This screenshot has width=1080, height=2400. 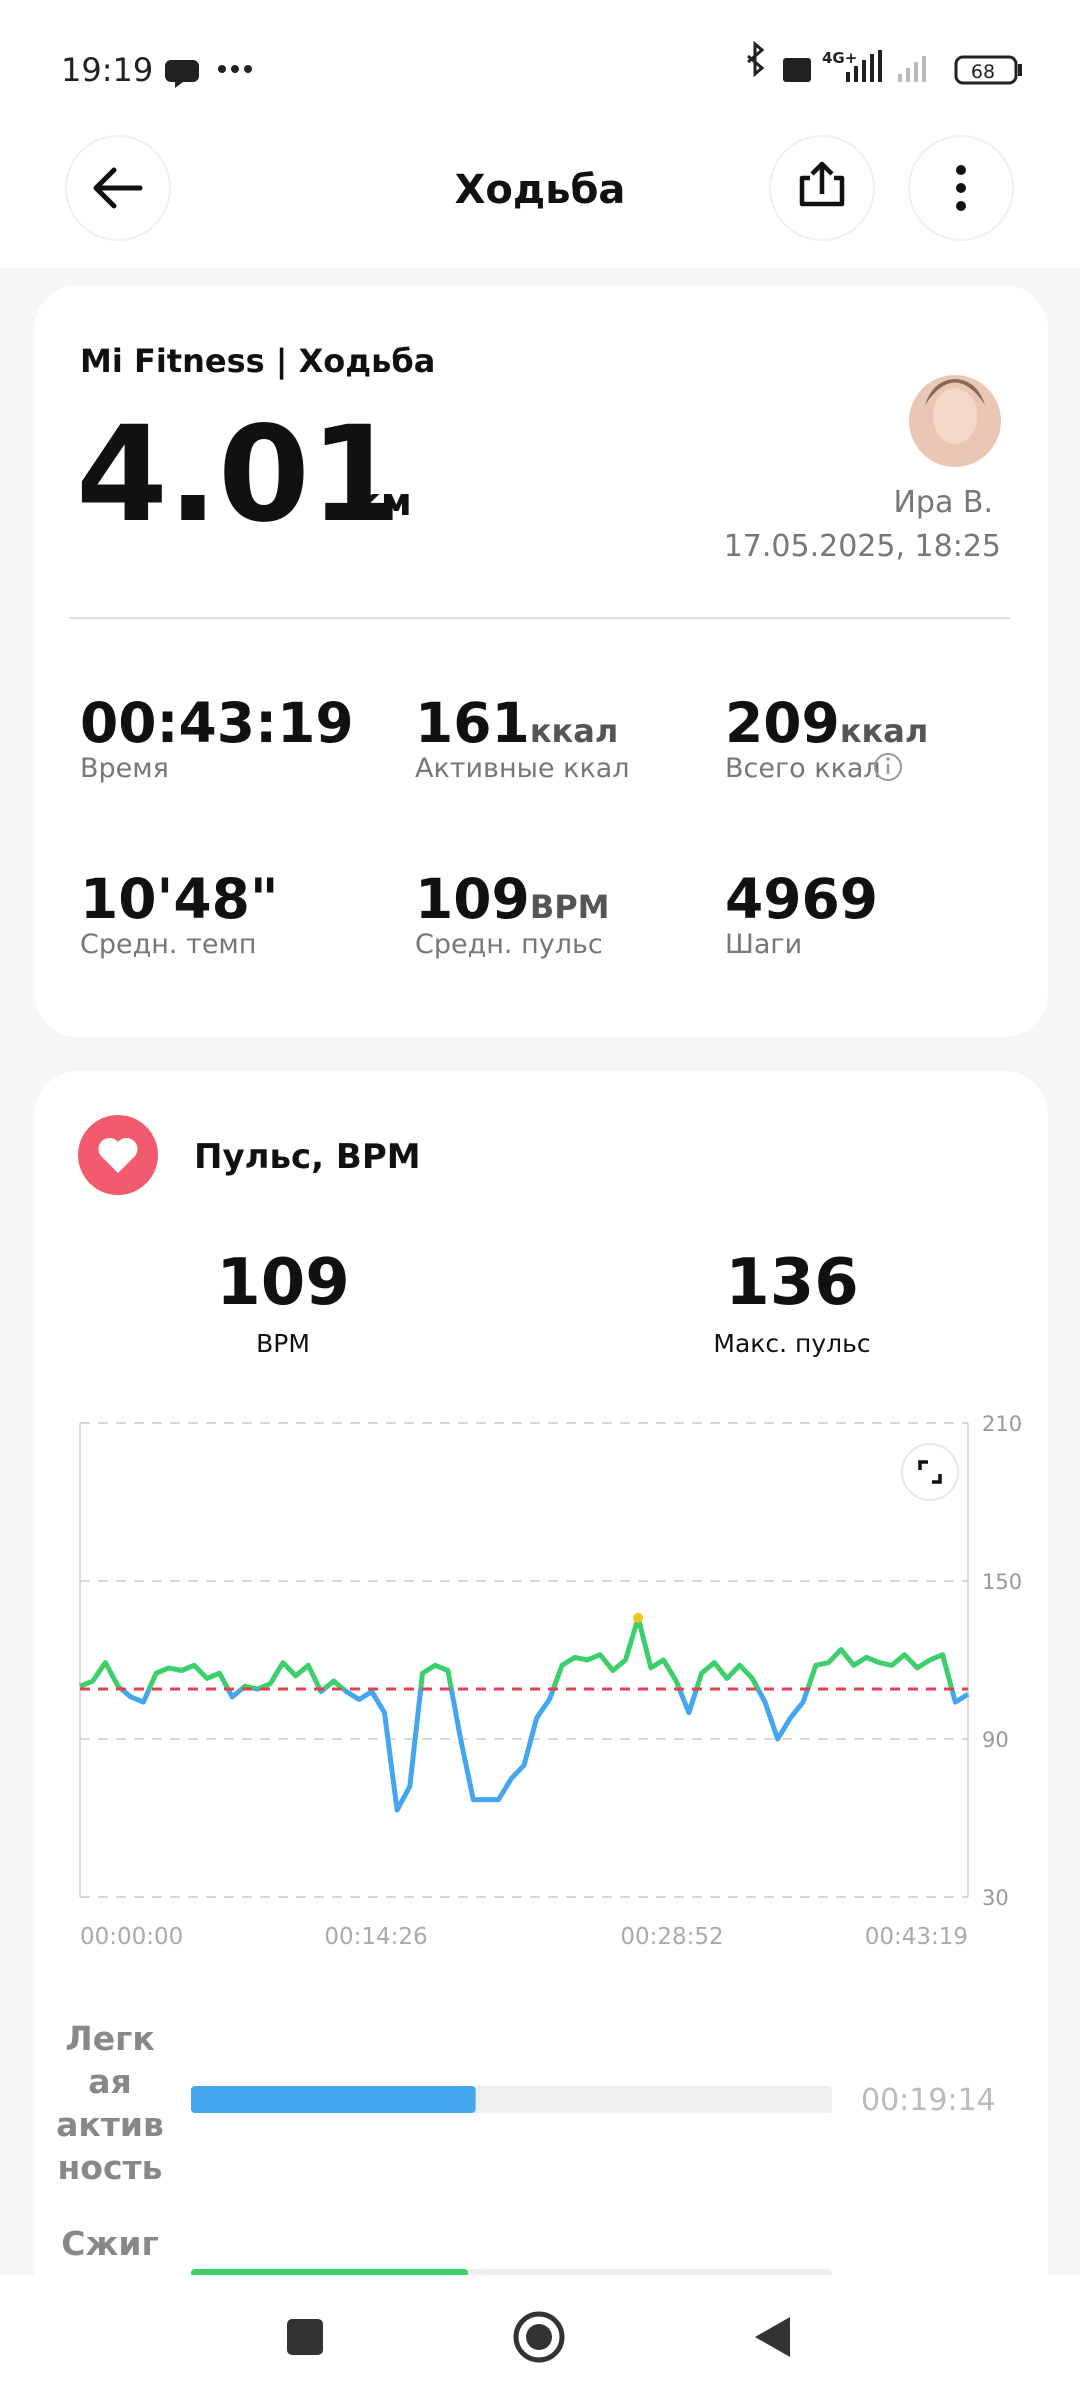 What do you see at coordinates (168, 944) in the screenshot?
I see `stat-label: Средн. темп` at bounding box center [168, 944].